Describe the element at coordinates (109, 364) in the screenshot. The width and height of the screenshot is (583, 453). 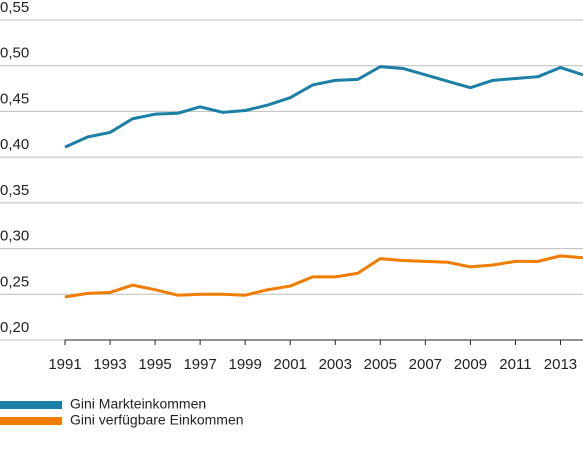
I see `x-tick-label: 1993` at that location.